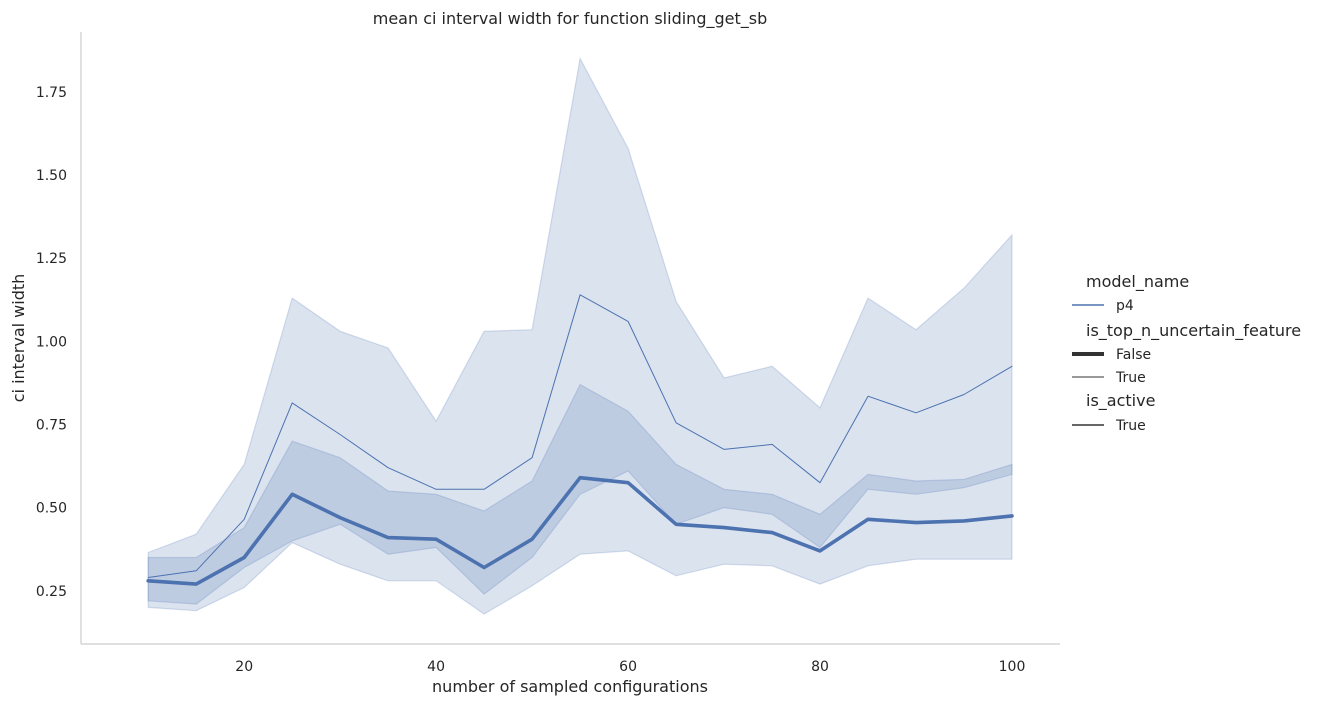  I want to click on x-tick-labels: 20 40 60 80 100, so click(630, 667).